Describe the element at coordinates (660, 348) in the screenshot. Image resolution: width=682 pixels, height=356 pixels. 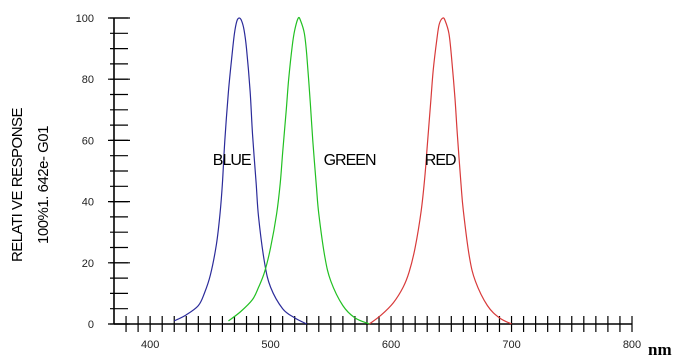
I see `x-axis-unit: nm` at that location.